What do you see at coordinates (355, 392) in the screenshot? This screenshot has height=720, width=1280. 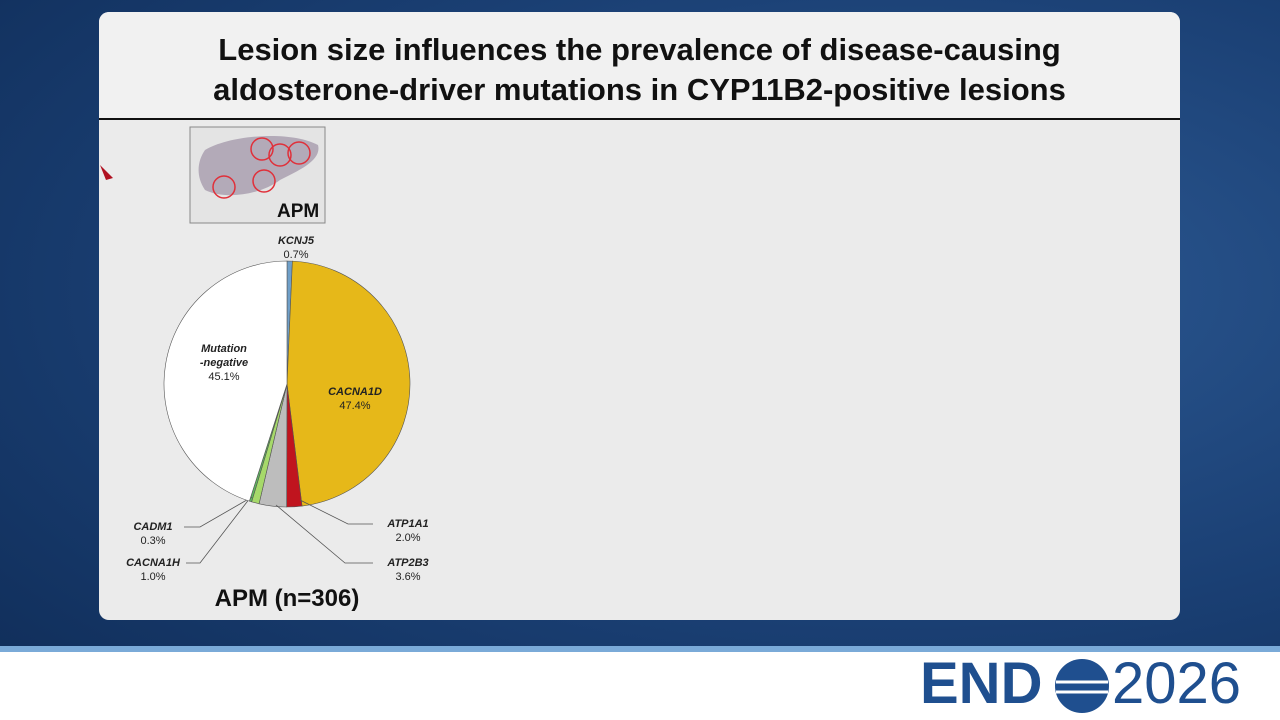 I see `category-label: CACNA1D` at bounding box center [355, 392].